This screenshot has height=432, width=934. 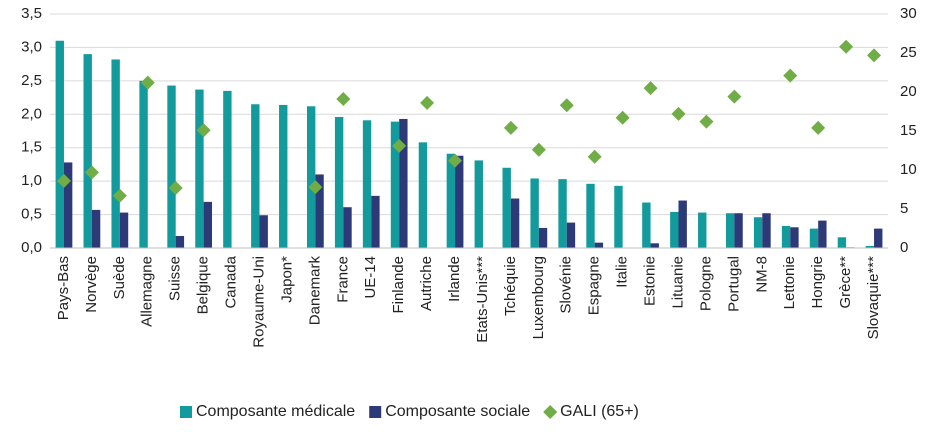 What do you see at coordinates (908, 91) in the screenshot?
I see `y2-tick-label: 20` at bounding box center [908, 91].